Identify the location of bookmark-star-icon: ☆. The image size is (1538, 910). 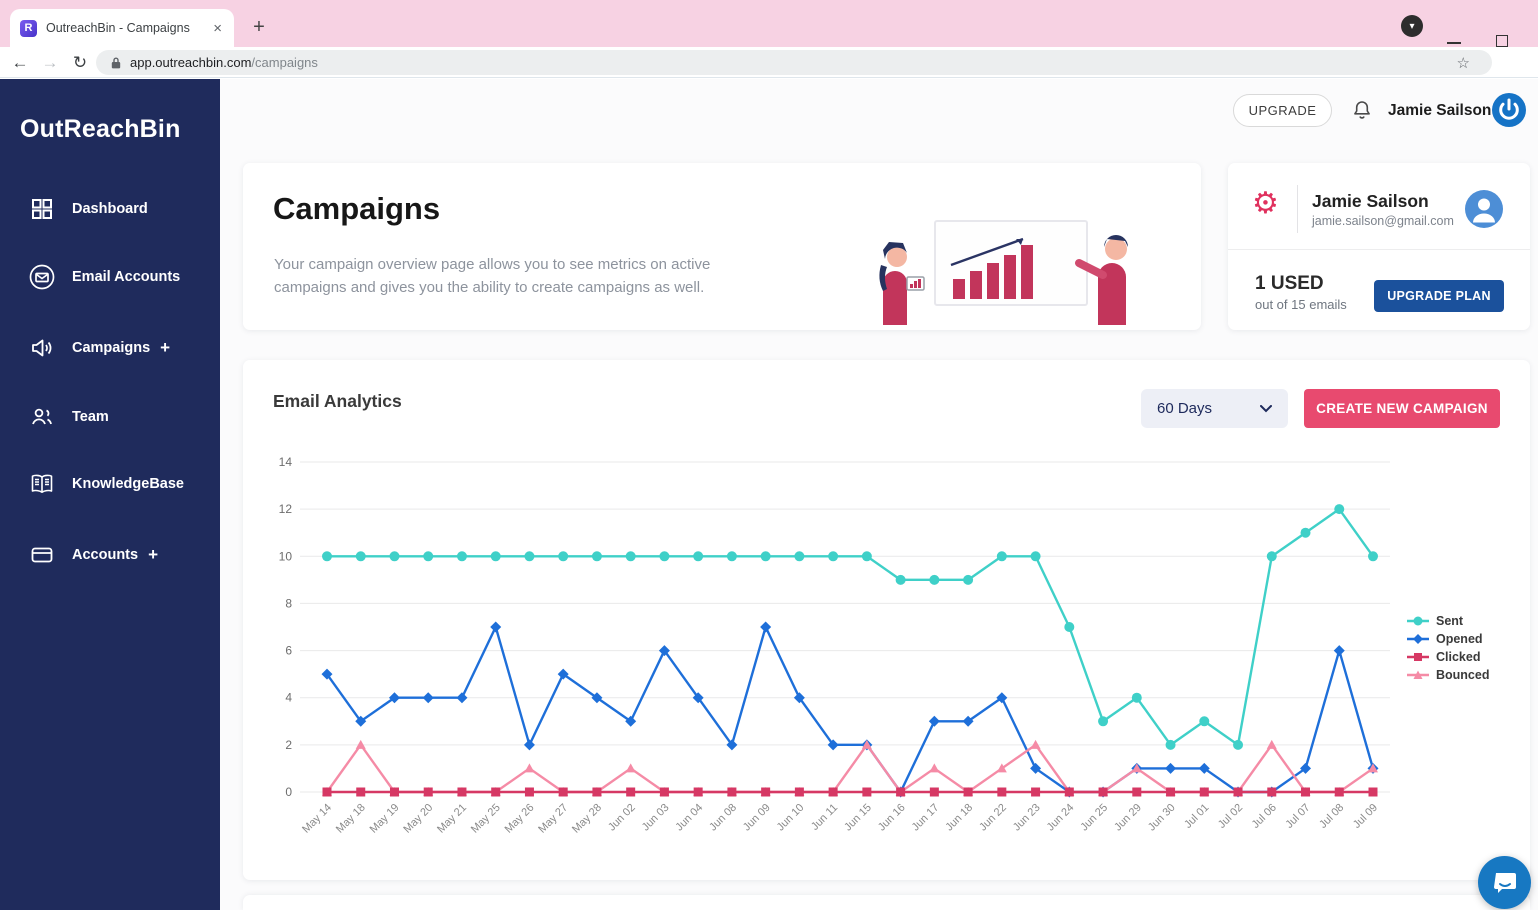
(1463, 63).